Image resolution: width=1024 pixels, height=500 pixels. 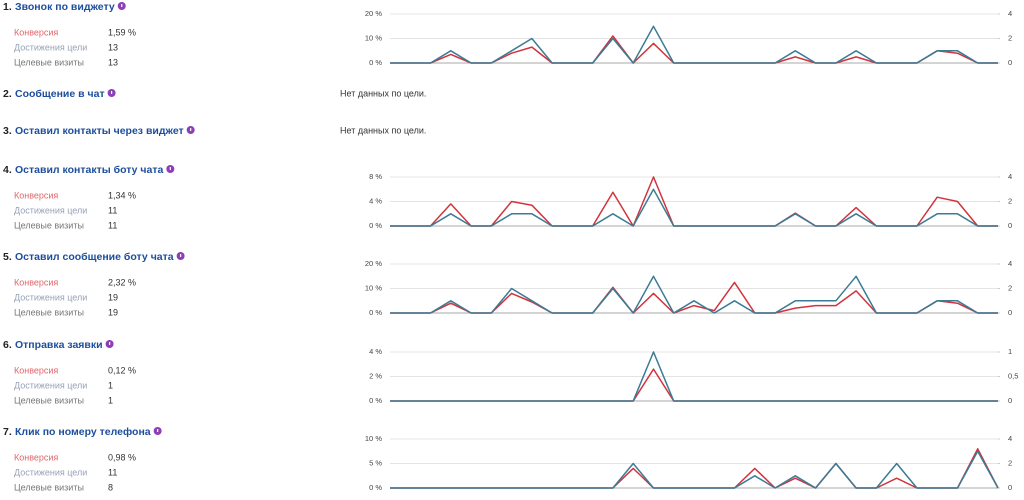 What do you see at coordinates (83, 432) in the screenshot?
I see `goal-title: Клик по номеру телефона` at bounding box center [83, 432].